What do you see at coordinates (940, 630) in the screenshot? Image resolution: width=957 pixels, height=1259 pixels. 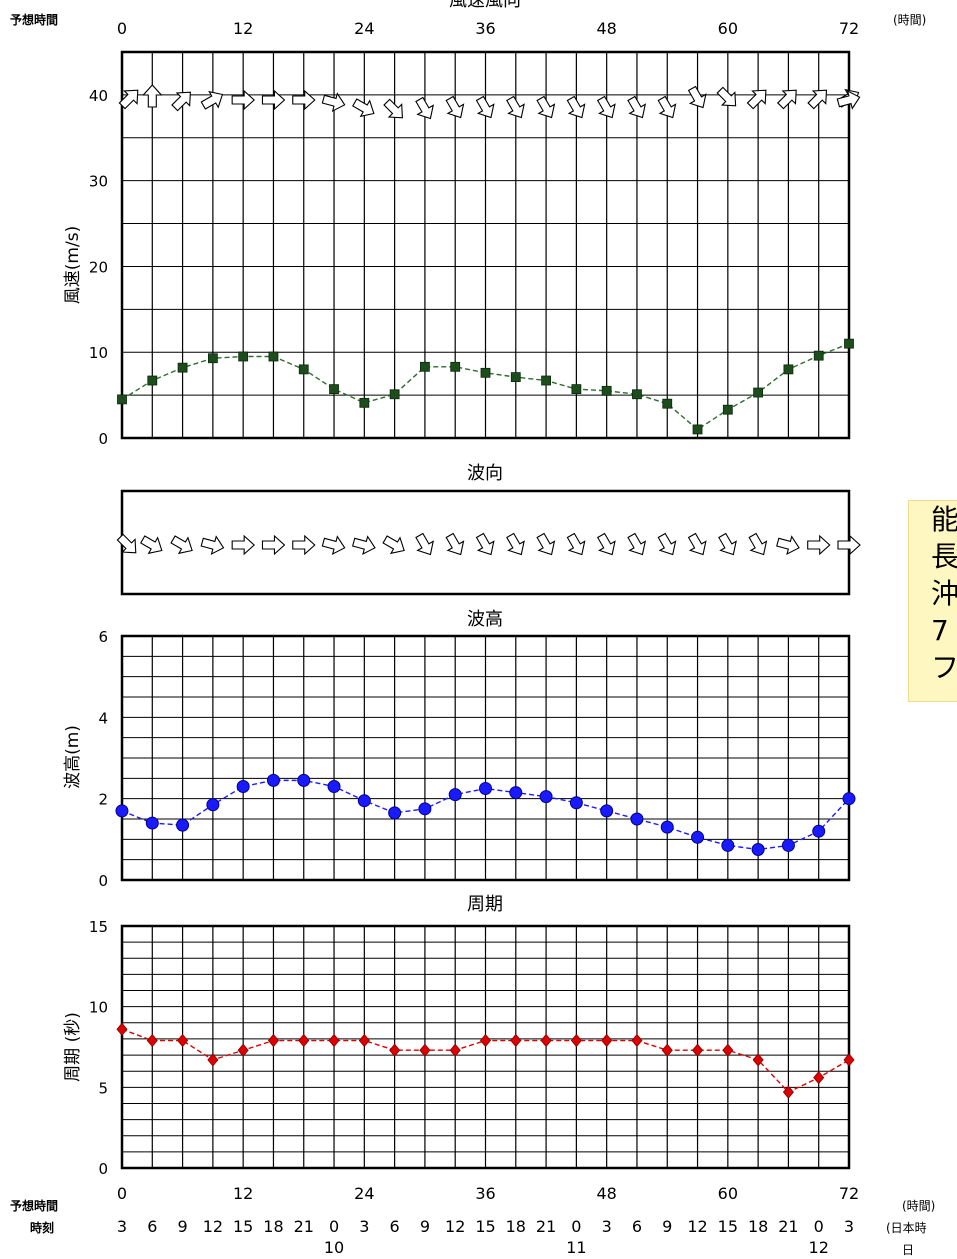 I see `annotation-line: 7` at bounding box center [940, 630].